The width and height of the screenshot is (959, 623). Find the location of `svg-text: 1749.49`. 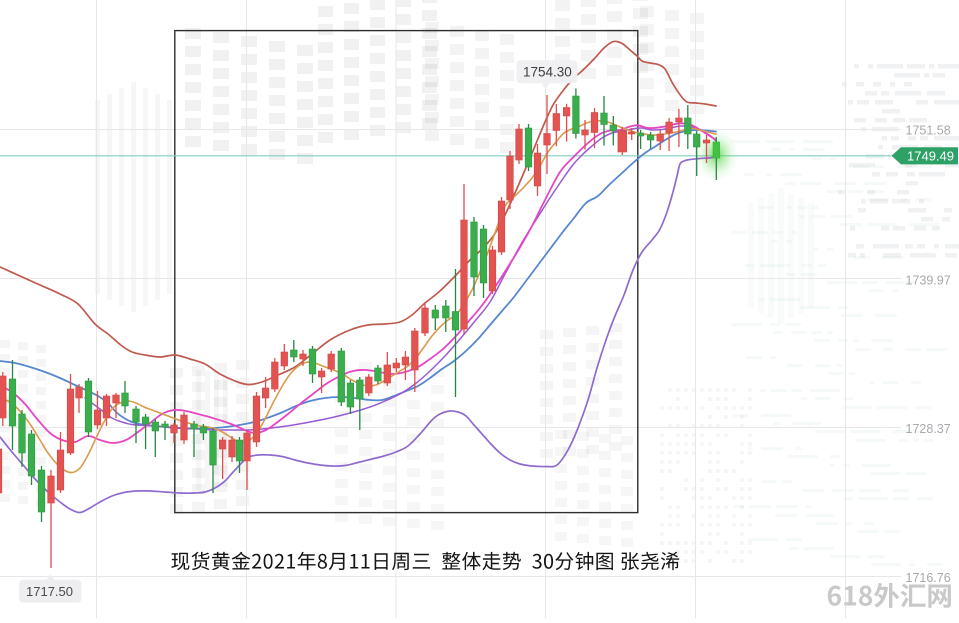

svg-text: 1749.49 is located at coordinates (930, 156).